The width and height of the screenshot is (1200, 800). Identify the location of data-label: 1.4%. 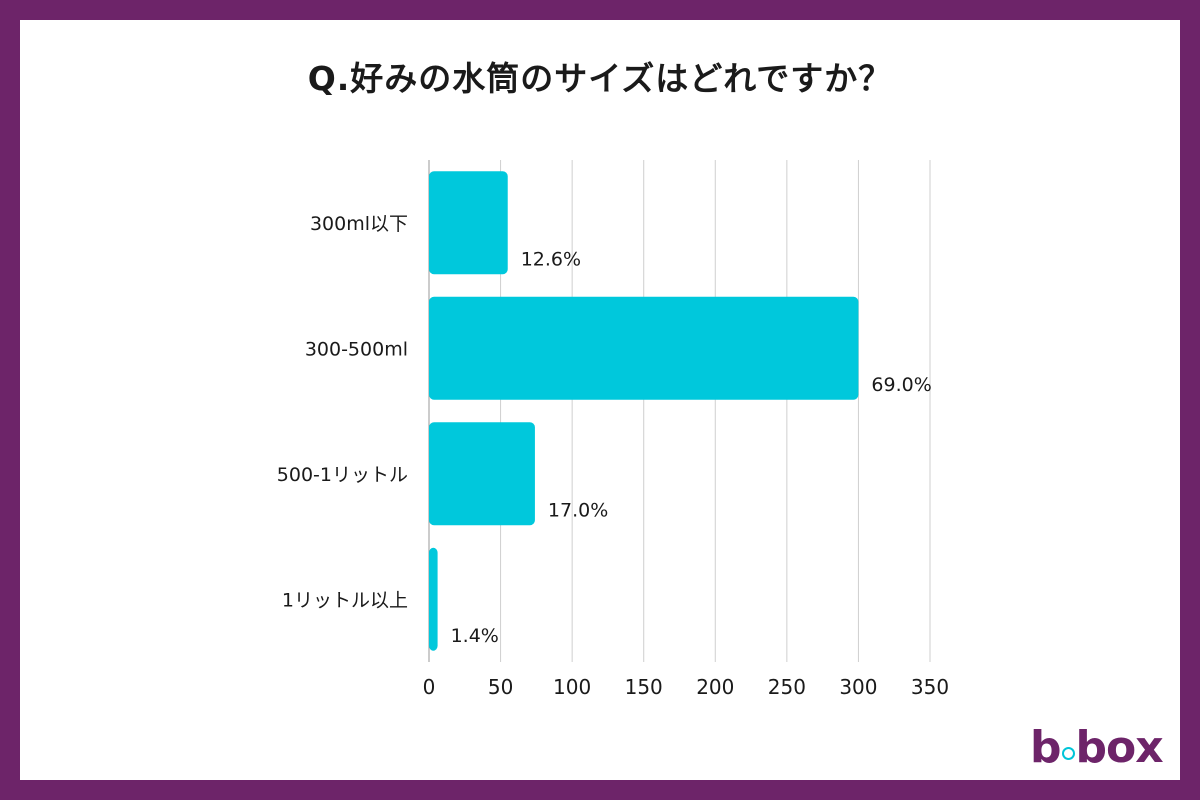
(475, 636).